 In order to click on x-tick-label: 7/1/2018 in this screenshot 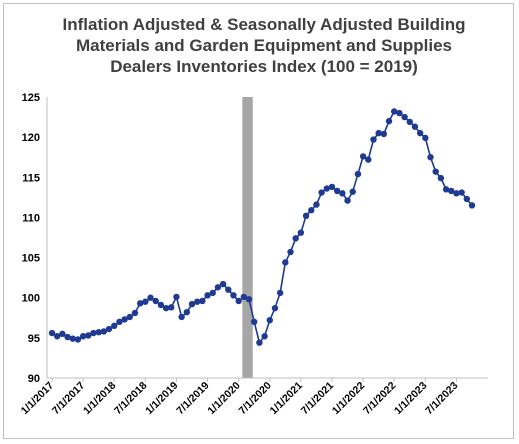, I will do `click(130, 398)`.